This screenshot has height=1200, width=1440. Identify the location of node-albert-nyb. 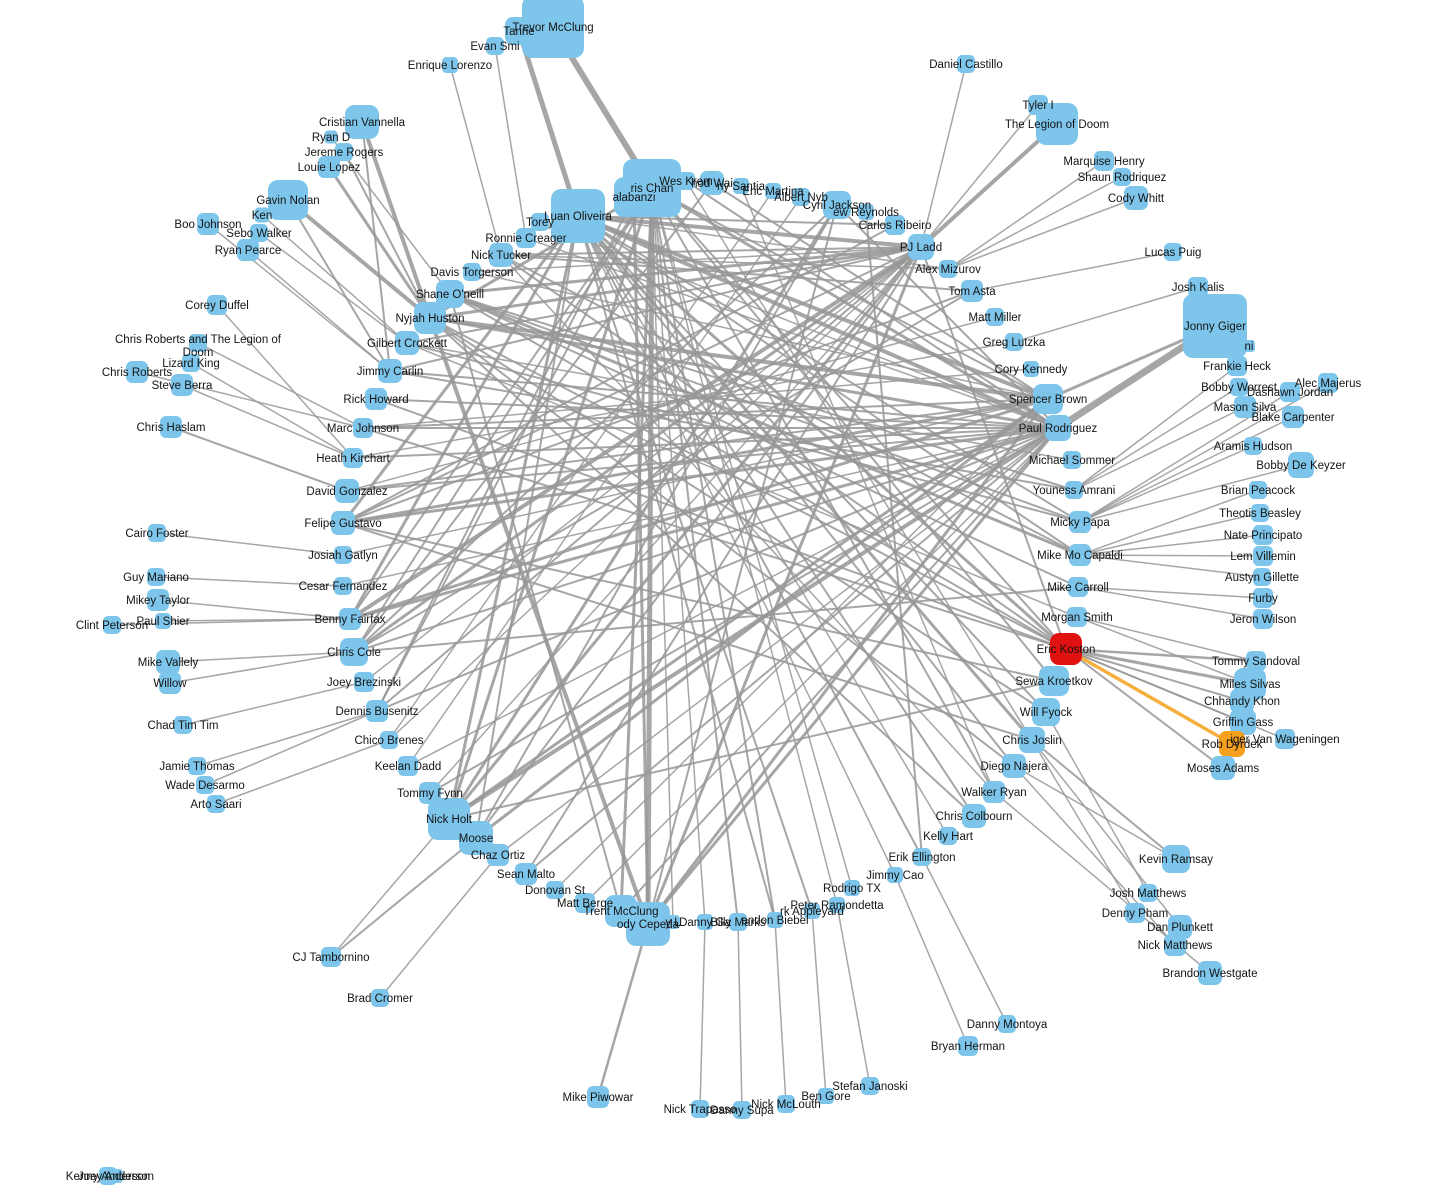
(801, 197).